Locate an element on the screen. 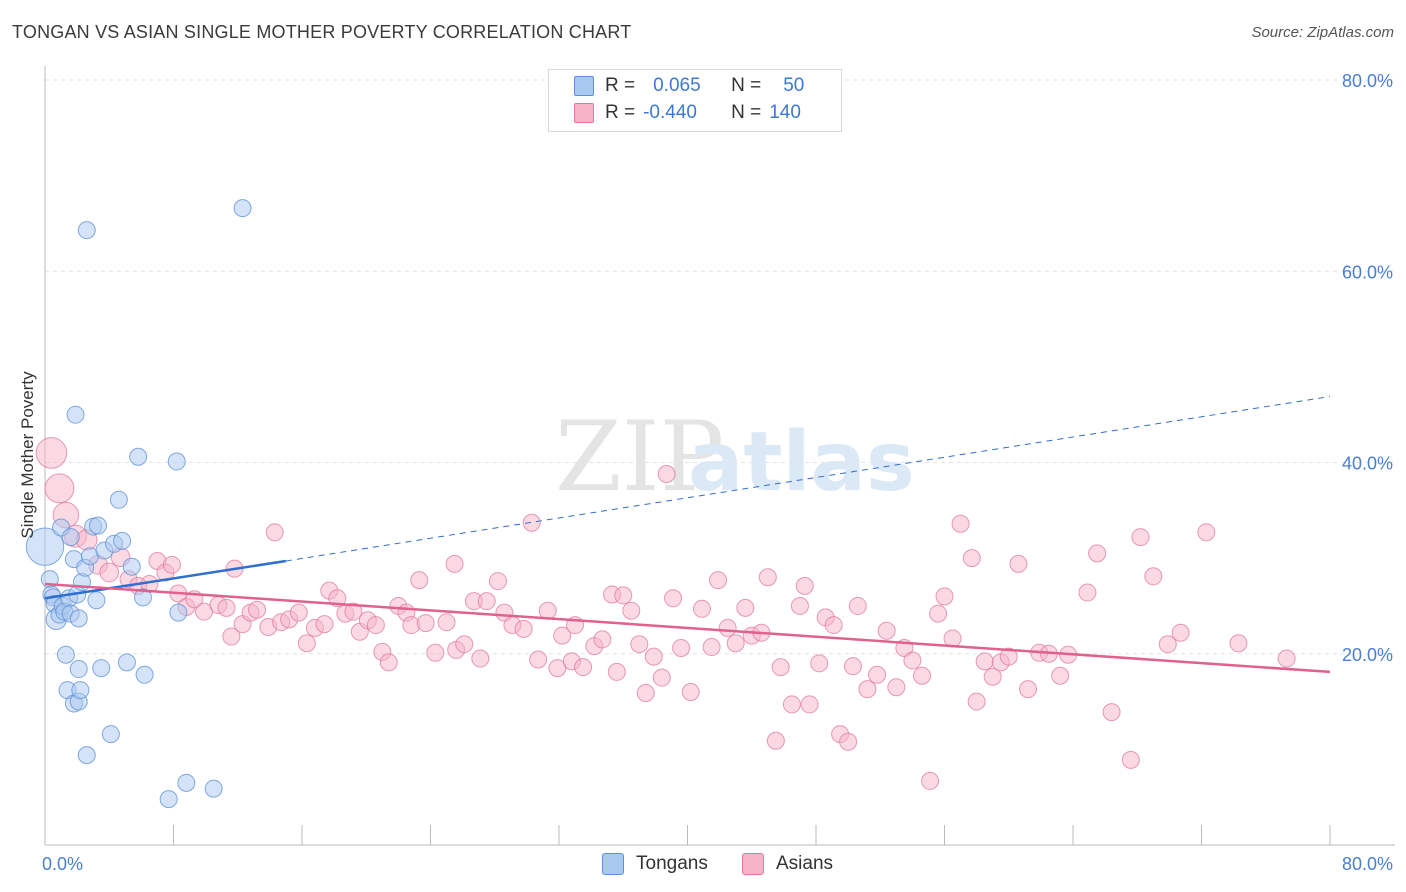 This screenshot has width=1406, height=892. legend-r-value: 0.065 is located at coordinates (677, 85).